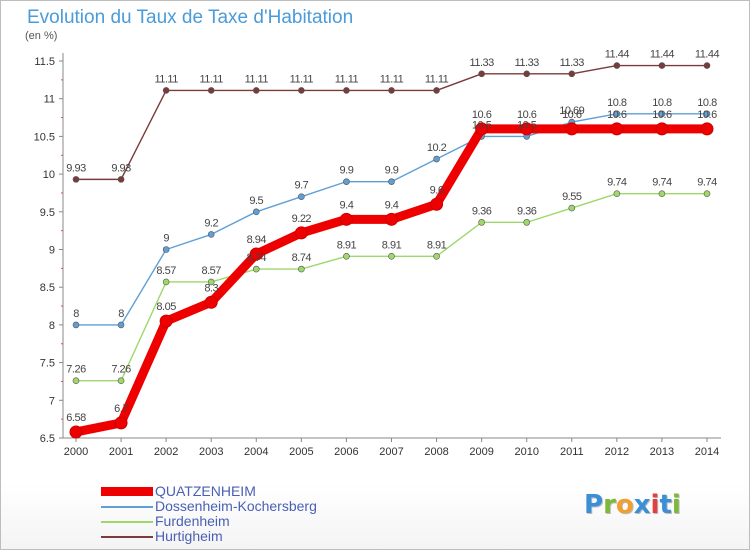  I want to click on x-tick-label: 2003, so click(211, 452).